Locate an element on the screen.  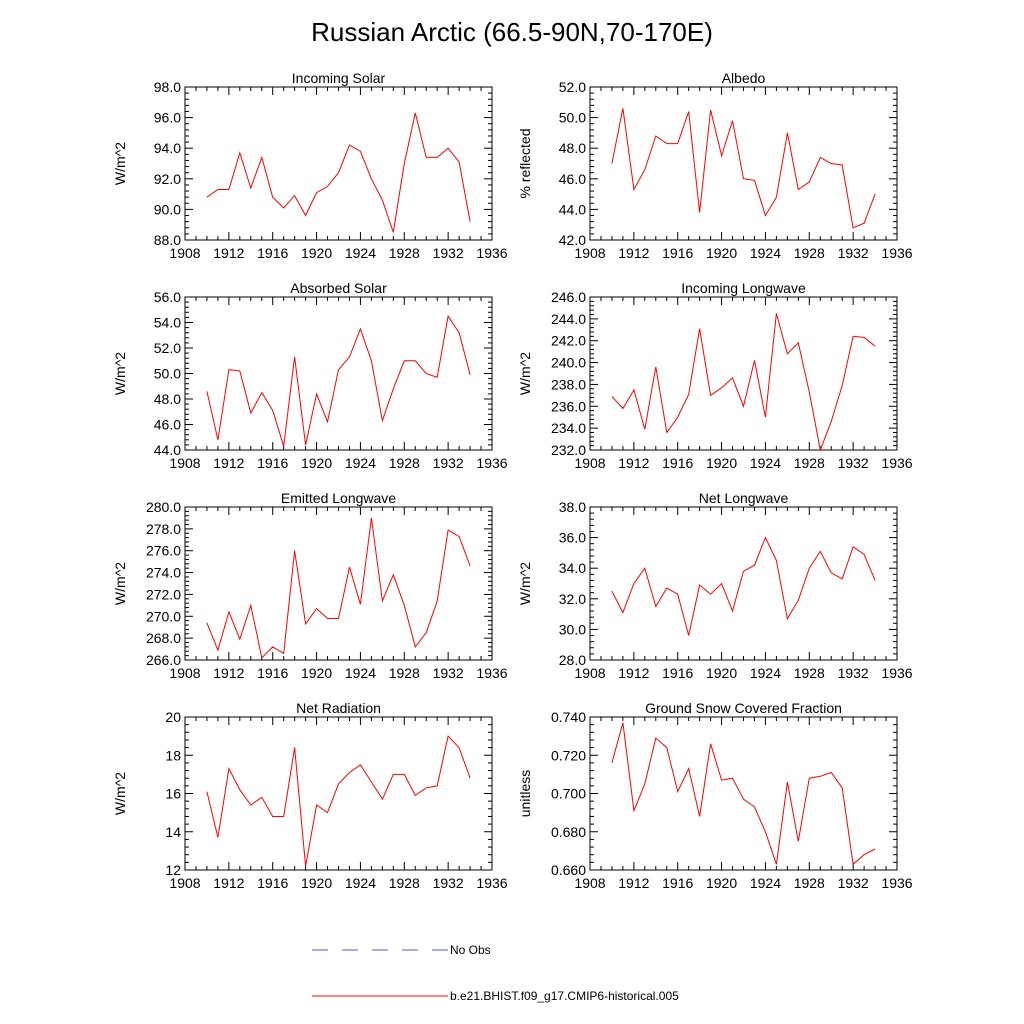
panel-title: Incoming Longwave is located at coordinates (743, 288).